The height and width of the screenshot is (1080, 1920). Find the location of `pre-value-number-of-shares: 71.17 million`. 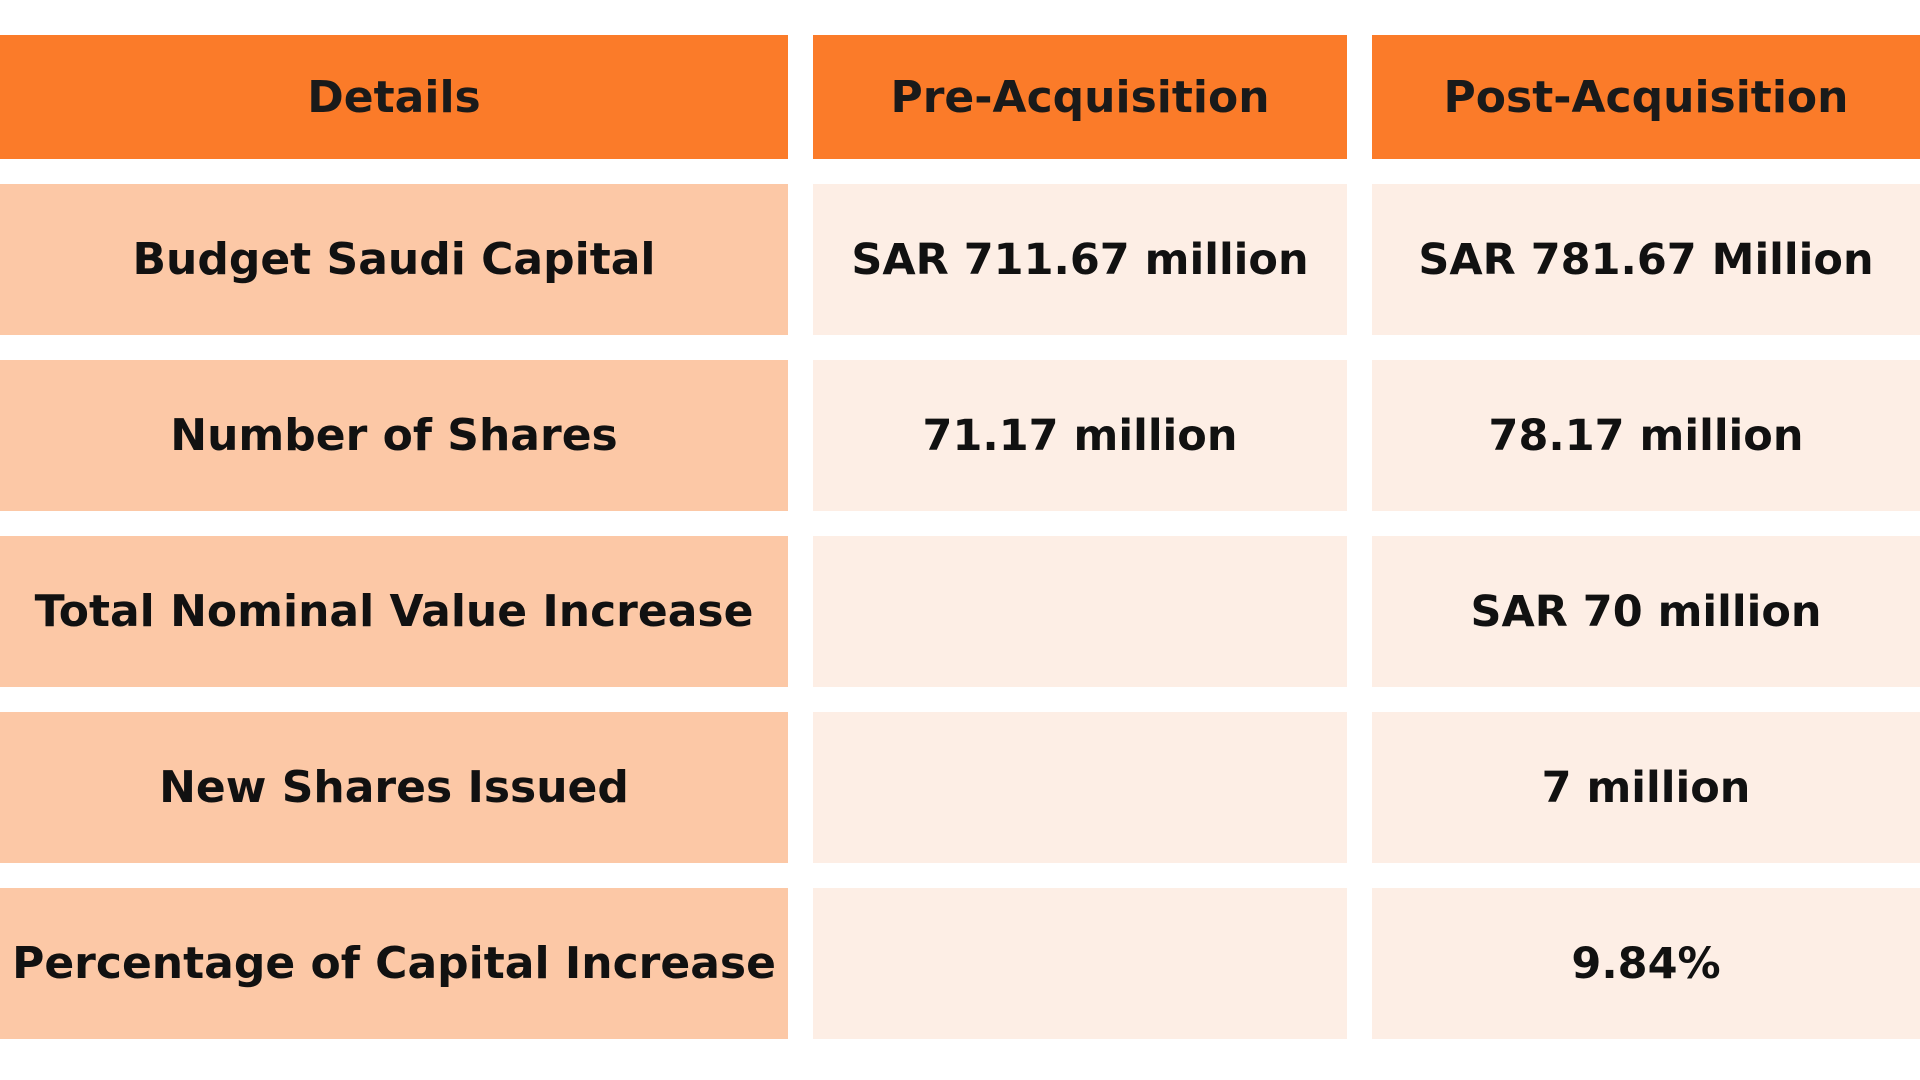

pre-value-number-of-shares: 71.17 million is located at coordinates (1080, 435).